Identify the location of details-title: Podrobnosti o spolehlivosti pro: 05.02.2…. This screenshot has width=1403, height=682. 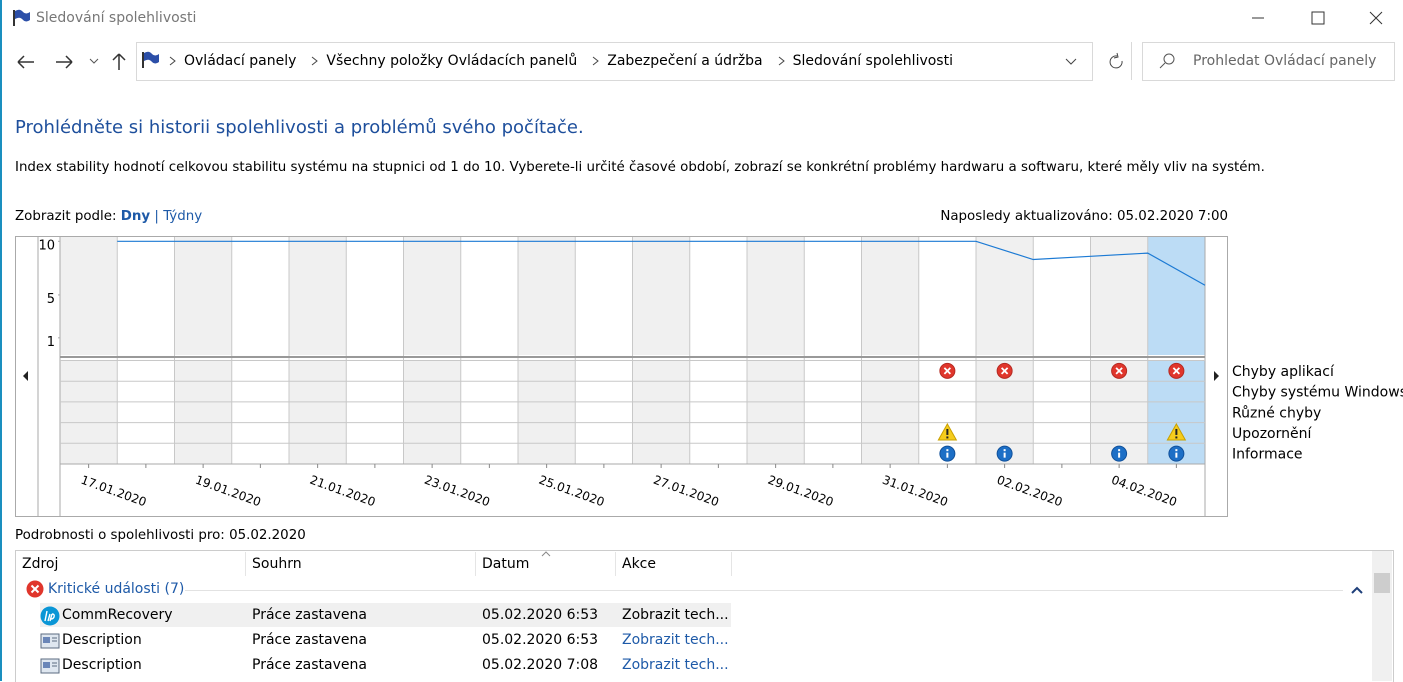
(160, 535).